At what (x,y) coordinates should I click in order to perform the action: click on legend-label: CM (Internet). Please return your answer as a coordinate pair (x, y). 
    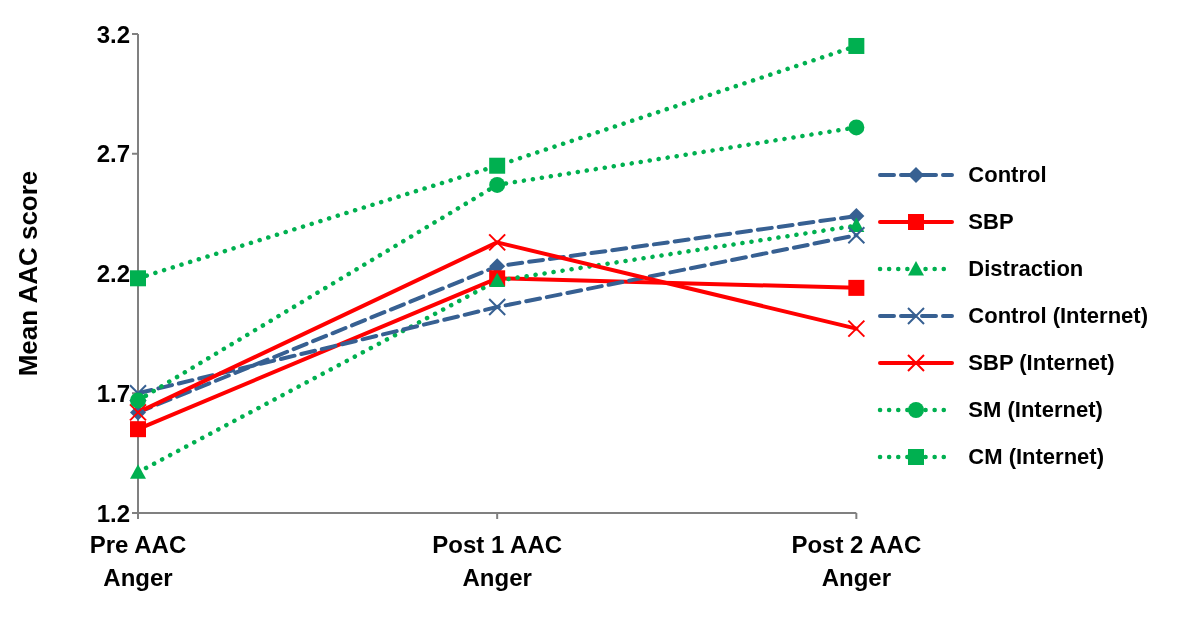
    Looking at the image, I should click on (1036, 456).